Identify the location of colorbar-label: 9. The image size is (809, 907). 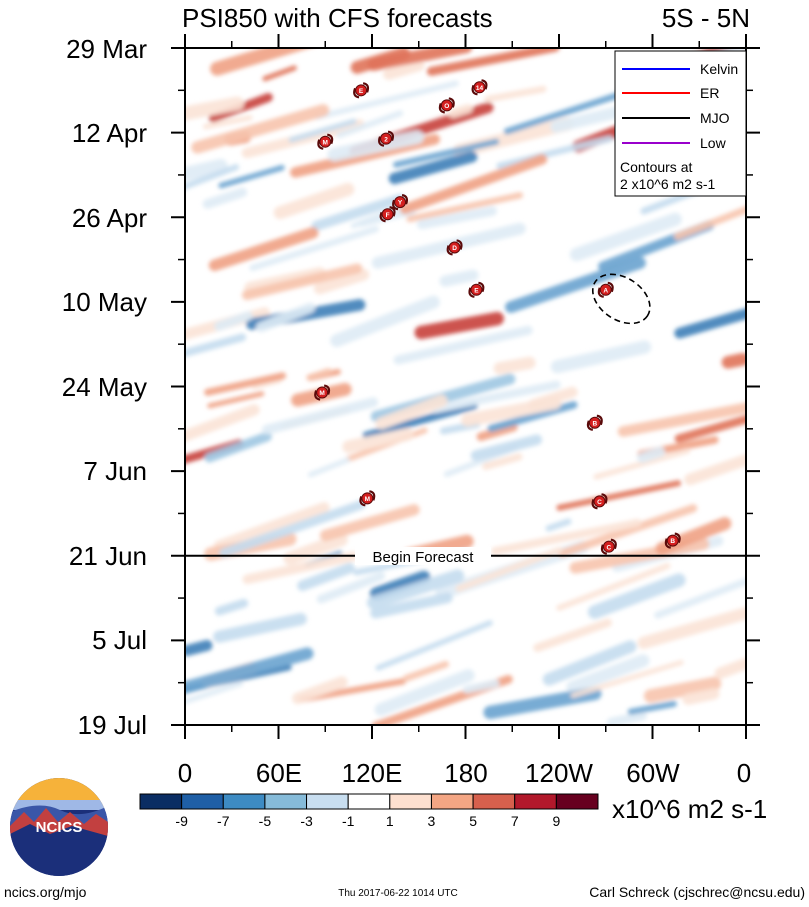
(556, 821).